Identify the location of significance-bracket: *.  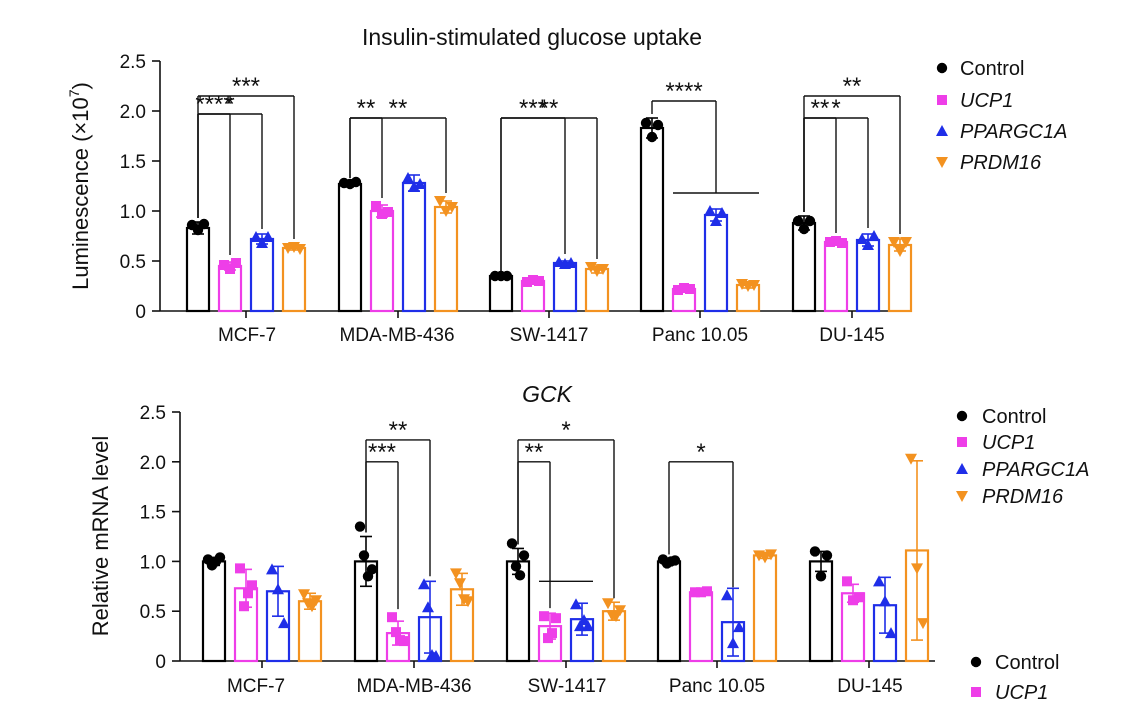
(701, 513).